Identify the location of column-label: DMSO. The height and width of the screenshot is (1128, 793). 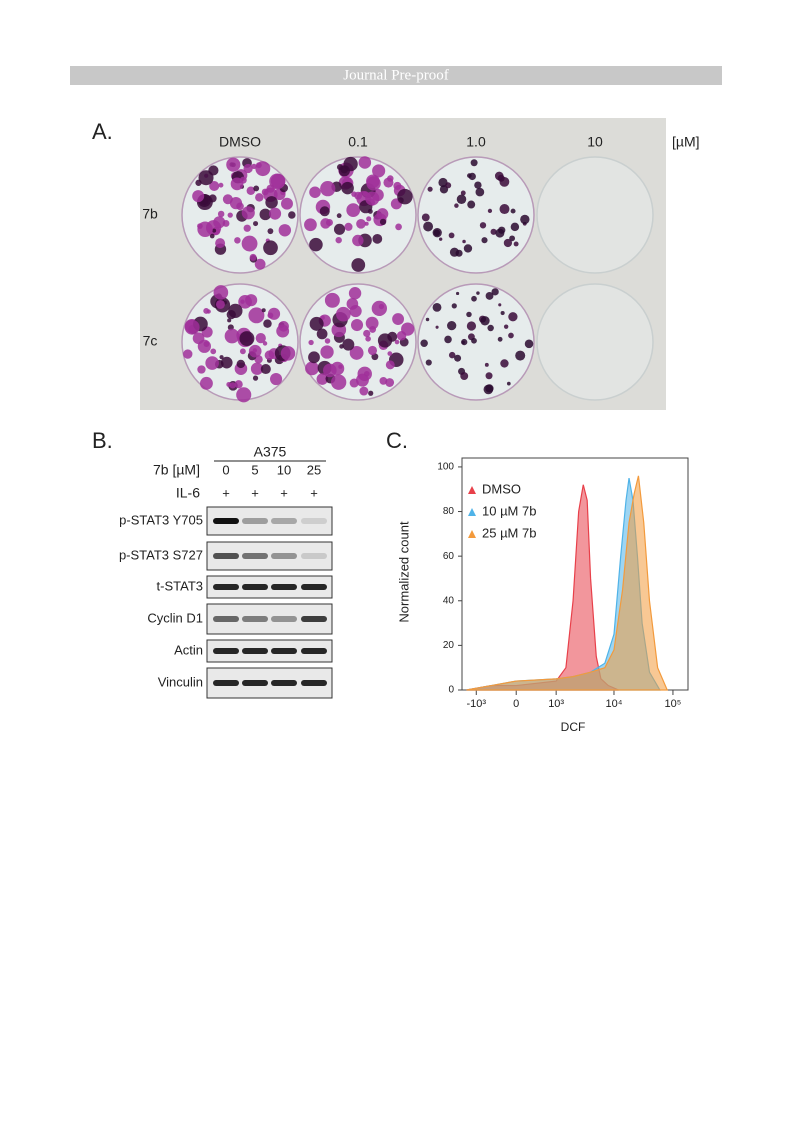
(240, 142).